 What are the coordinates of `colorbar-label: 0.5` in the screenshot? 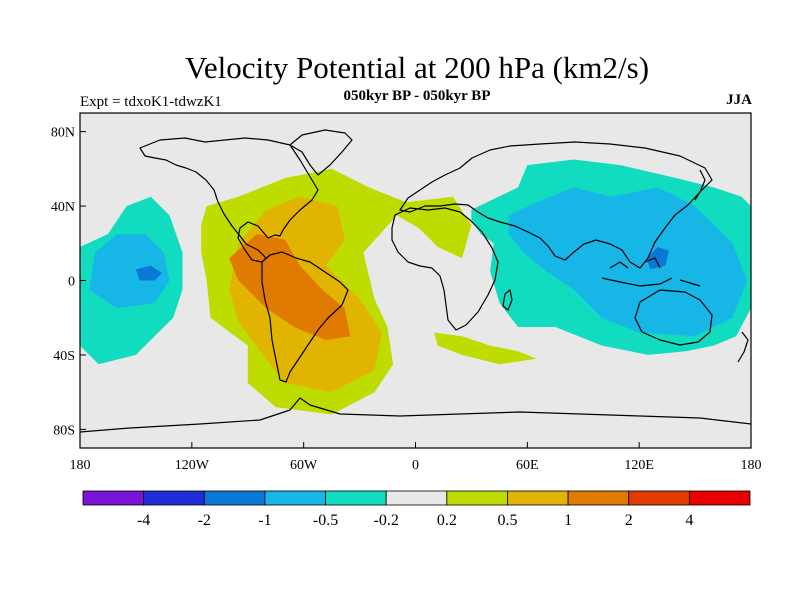 It's located at (507, 520).